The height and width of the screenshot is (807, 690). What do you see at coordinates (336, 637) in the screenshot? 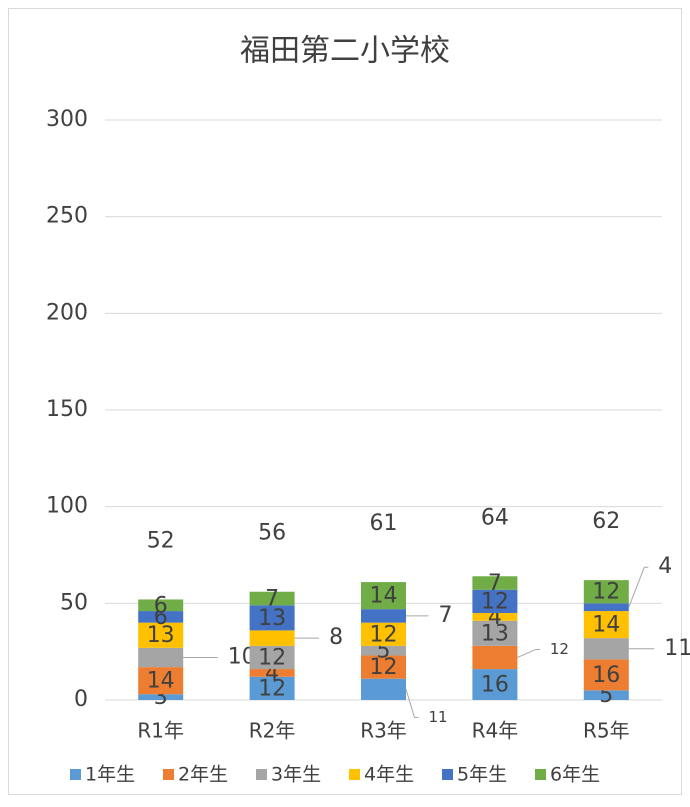
I see `data-label: 8` at bounding box center [336, 637].